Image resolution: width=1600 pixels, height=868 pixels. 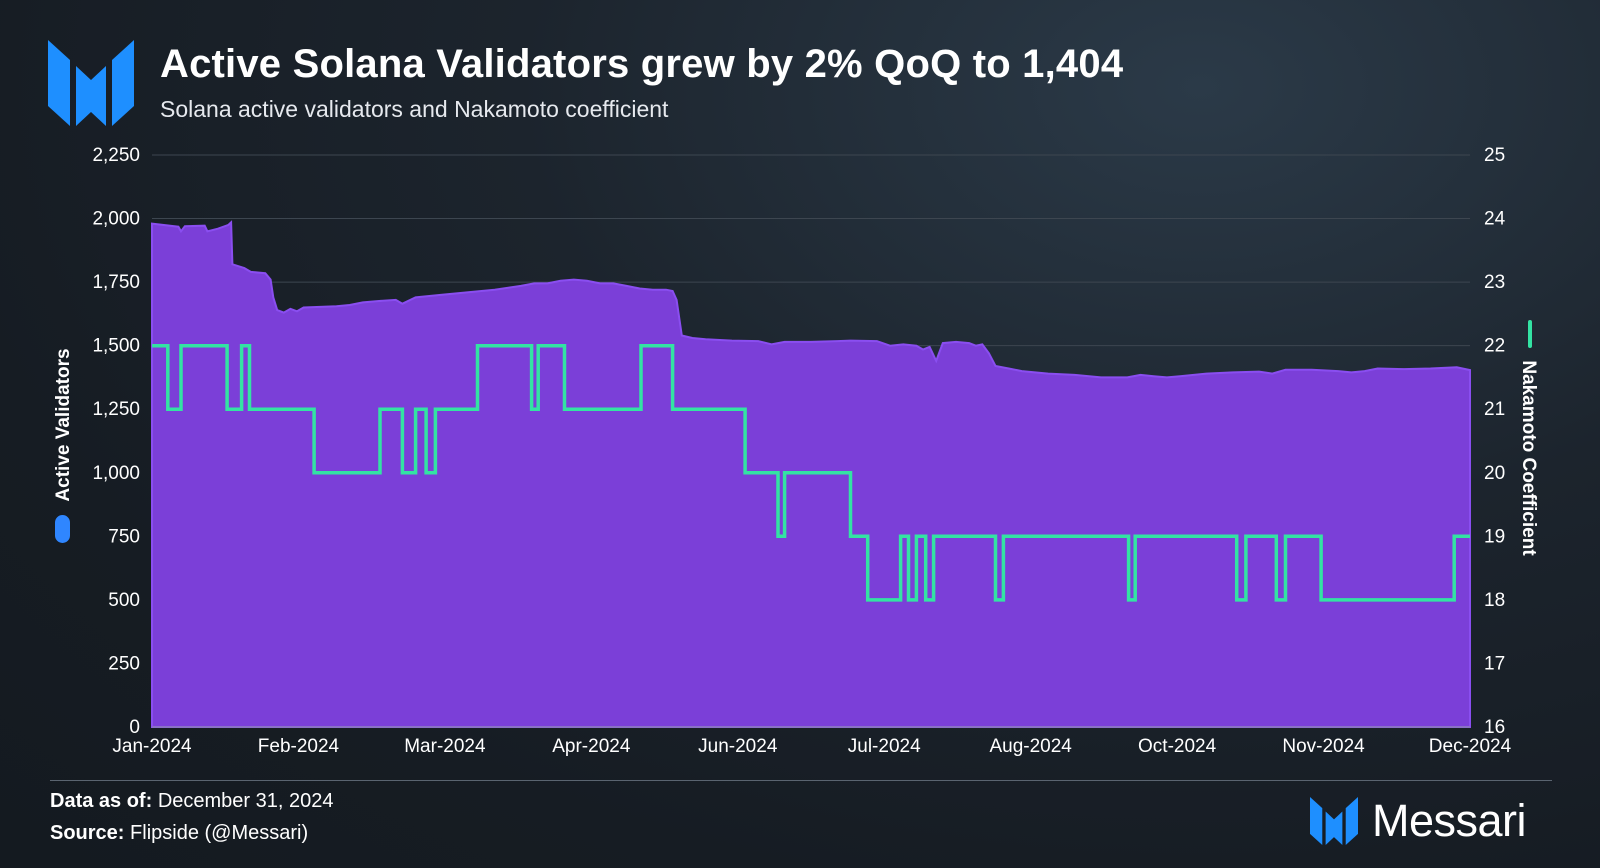 I want to click on footer-divider, so click(x=801, y=780).